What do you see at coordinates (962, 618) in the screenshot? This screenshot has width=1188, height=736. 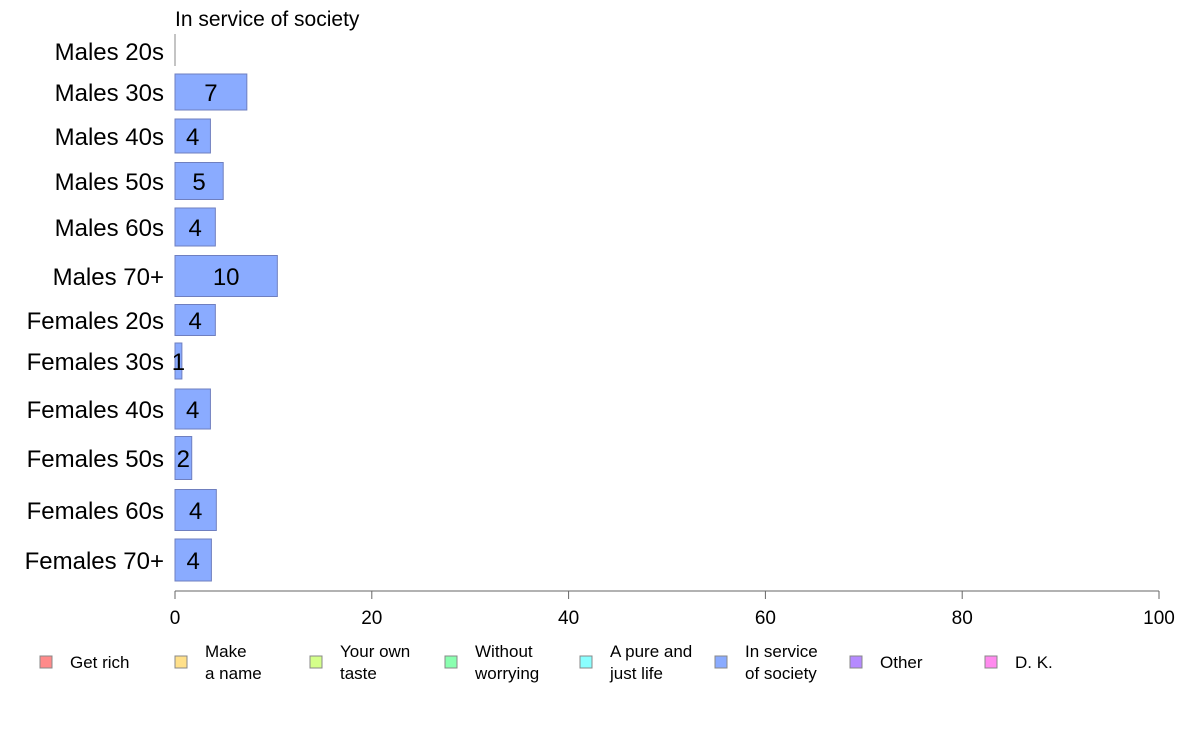 I see `x-tick-label: 80` at bounding box center [962, 618].